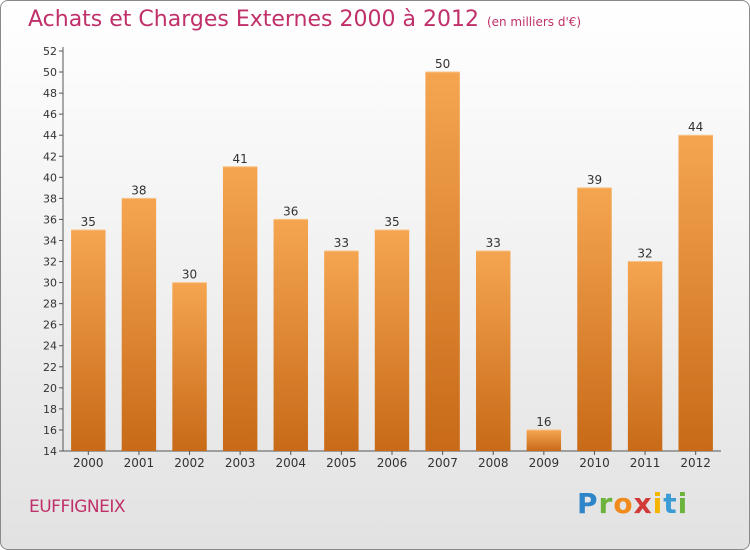 The width and height of the screenshot is (750, 550). Describe the element at coordinates (534, 22) in the screenshot. I see `chart-subtitle: (en milliers d'€)` at that location.